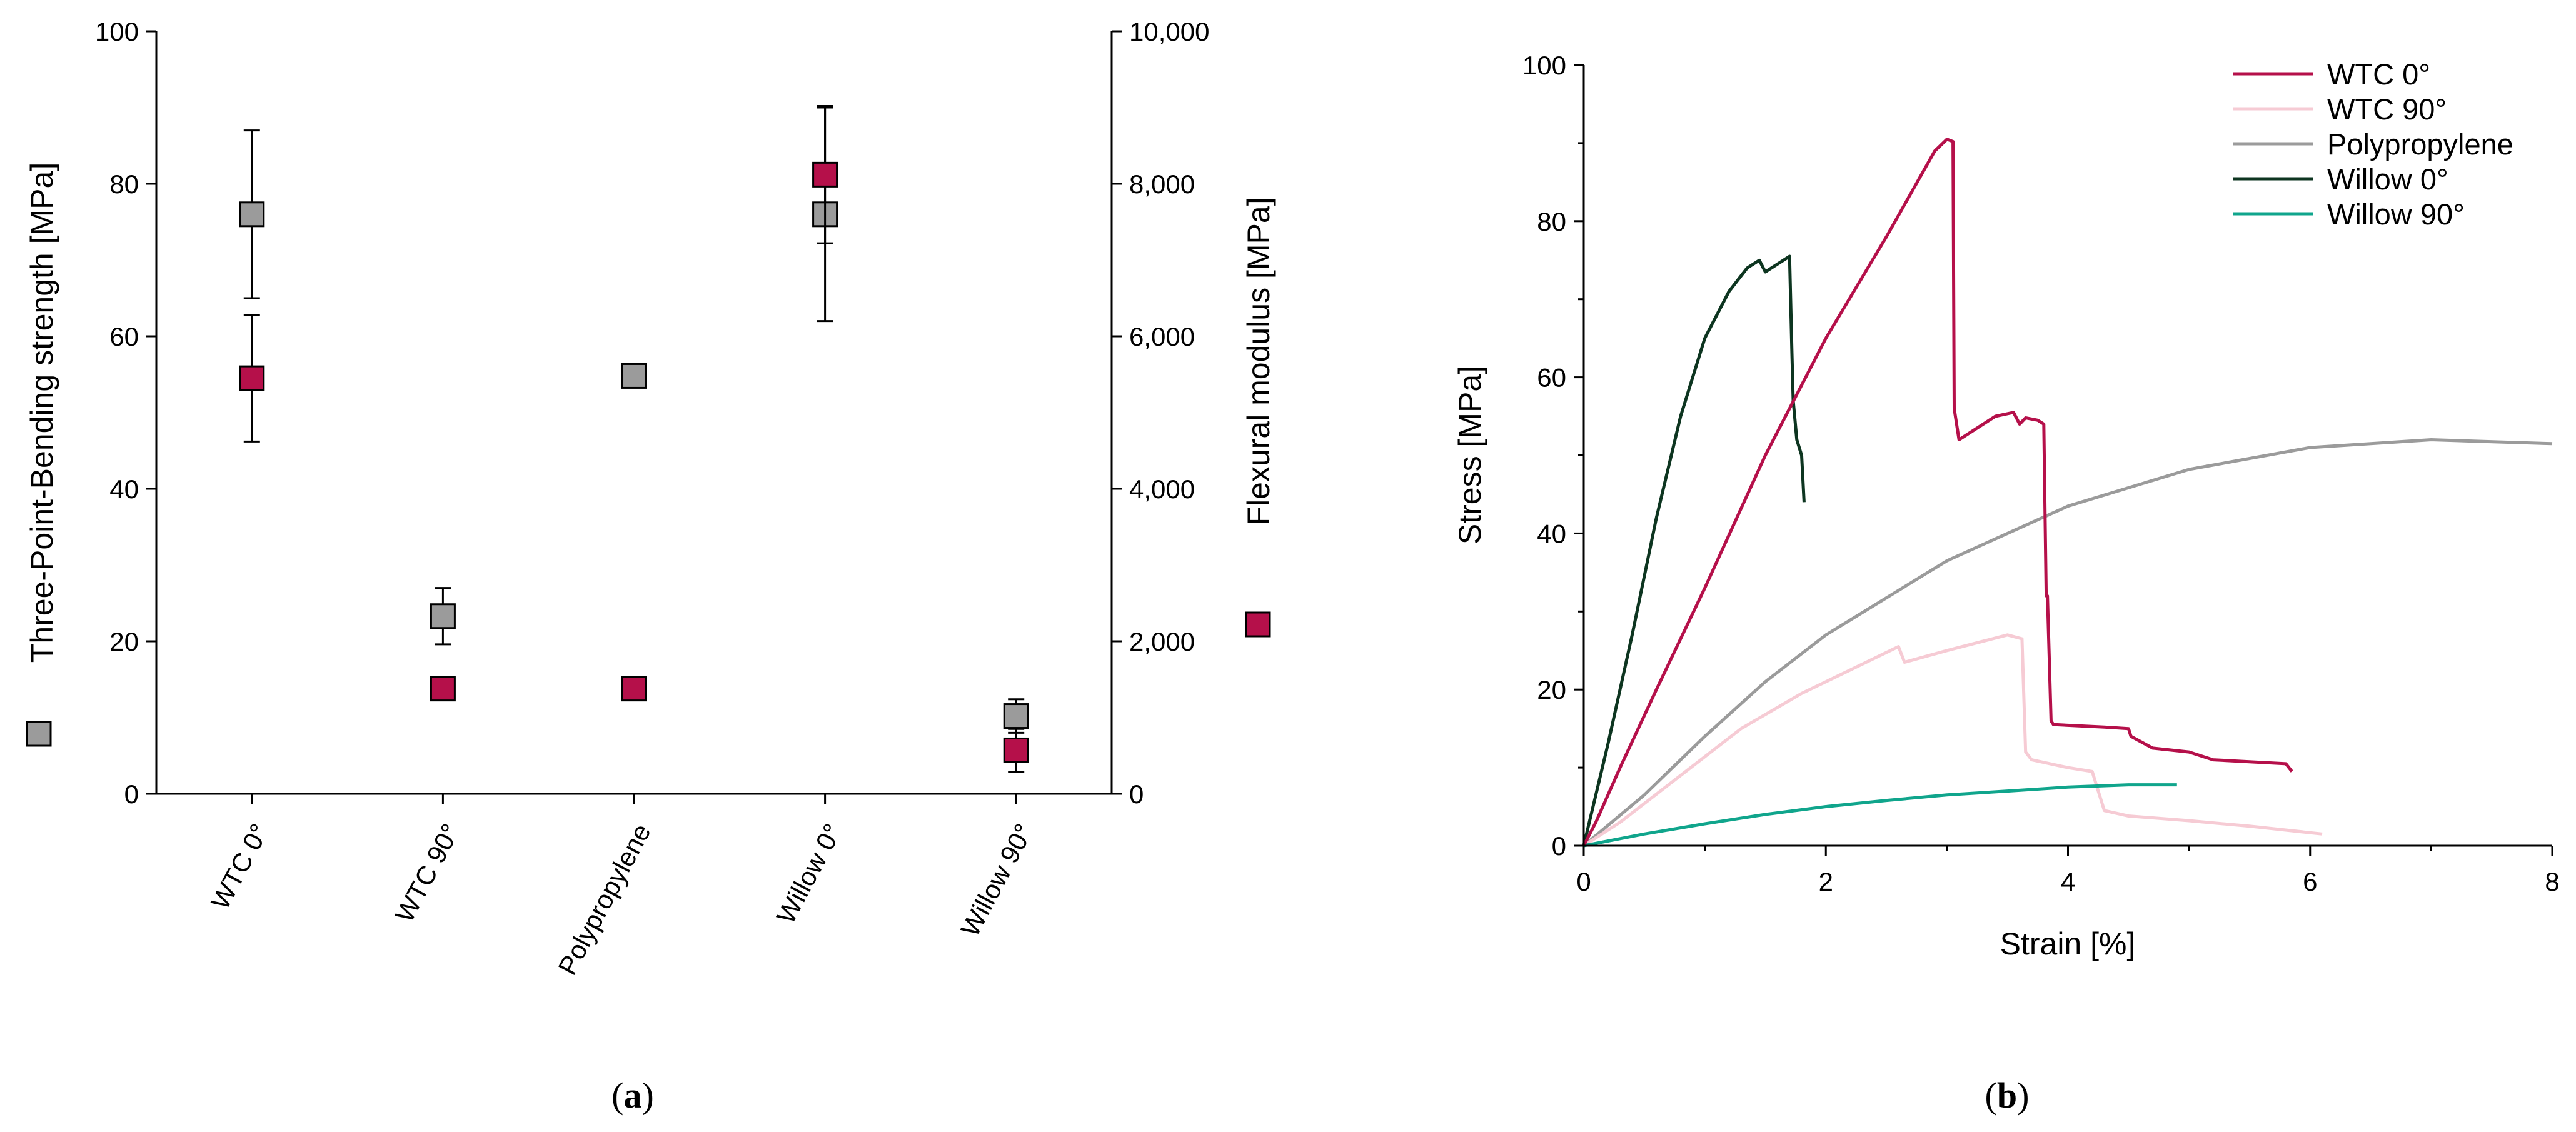  What do you see at coordinates (2068, 944) in the screenshot?
I see `x-axis-title-b: Strain [%]` at bounding box center [2068, 944].